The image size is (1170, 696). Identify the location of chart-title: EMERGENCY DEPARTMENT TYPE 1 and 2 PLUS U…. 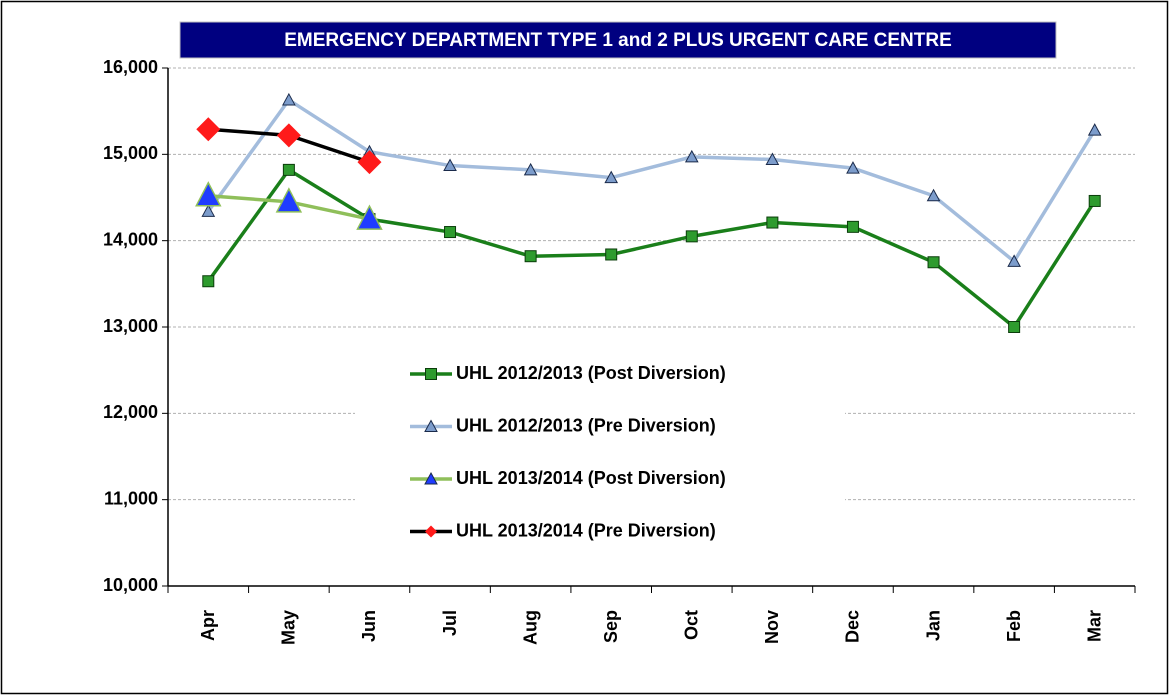
(618, 40).